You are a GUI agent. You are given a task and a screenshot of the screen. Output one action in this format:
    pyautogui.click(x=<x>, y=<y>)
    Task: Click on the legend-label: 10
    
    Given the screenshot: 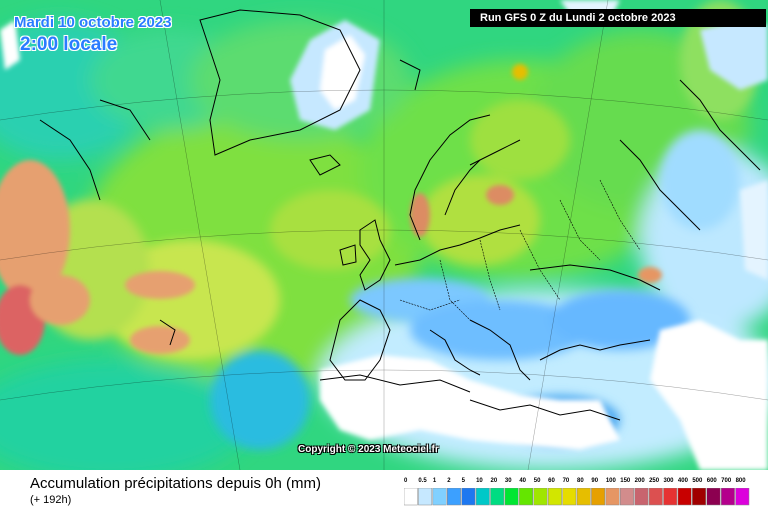 What is the action you would take?
    pyautogui.click(x=479, y=481)
    